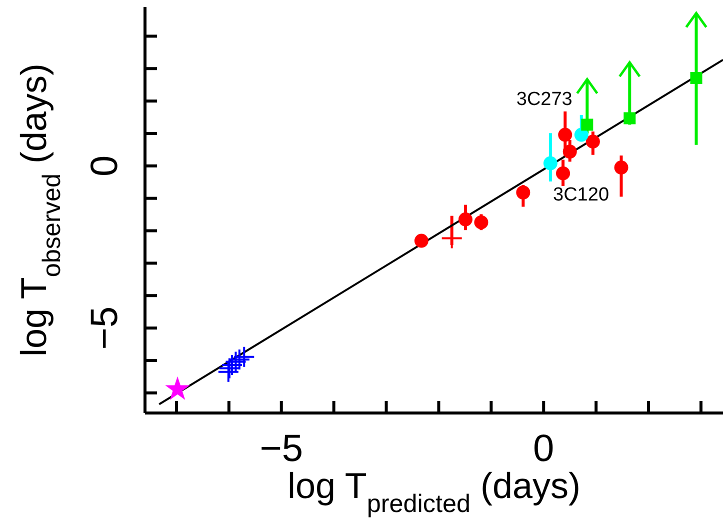  Describe the element at coordinates (434, 491) in the screenshot. I see `x-axis-title: log T$_{predicted}$ (days)` at that location.